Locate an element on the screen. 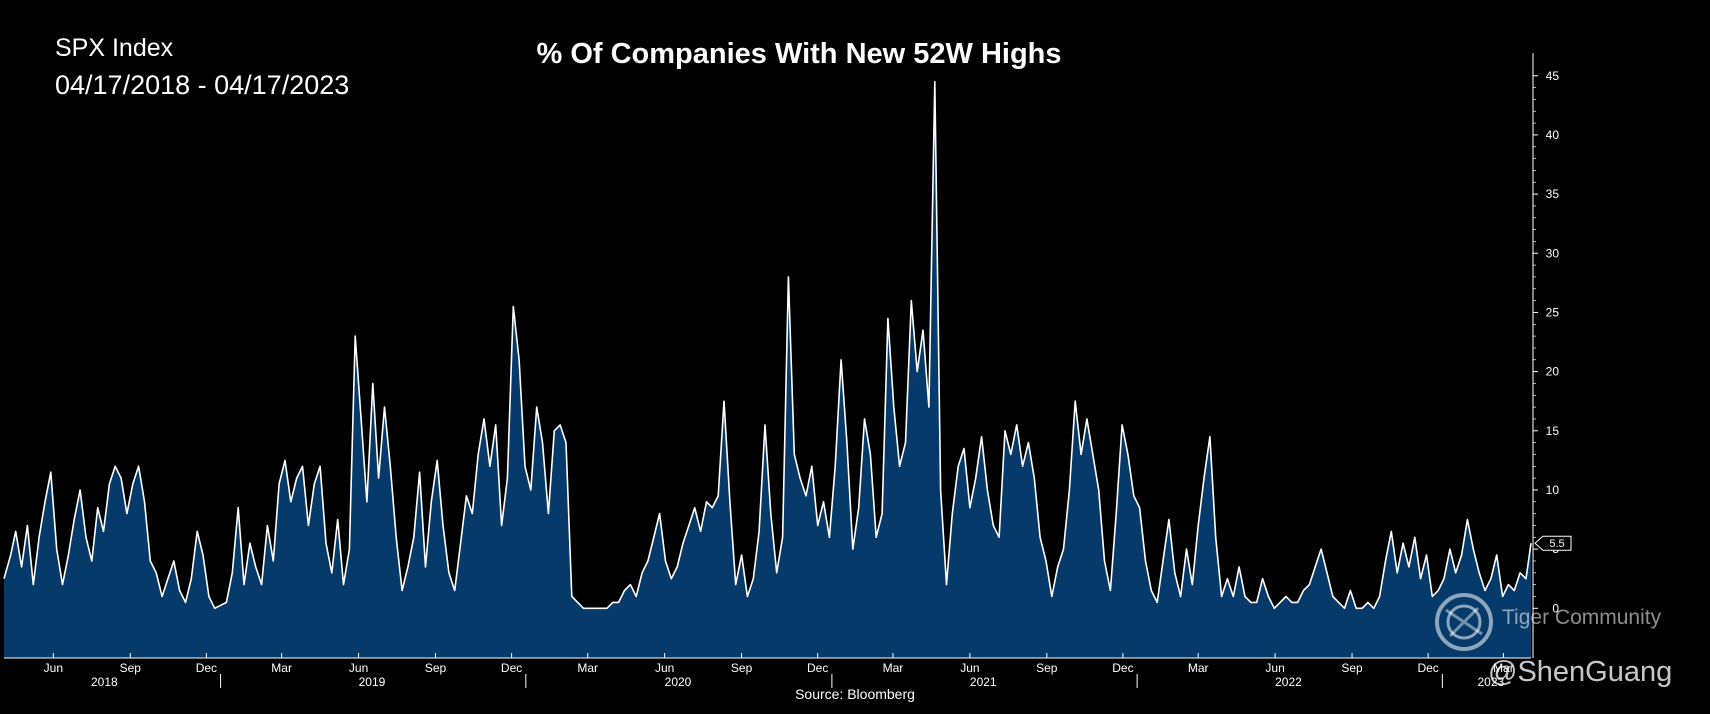  year-label: 2022 is located at coordinates (1288, 682).